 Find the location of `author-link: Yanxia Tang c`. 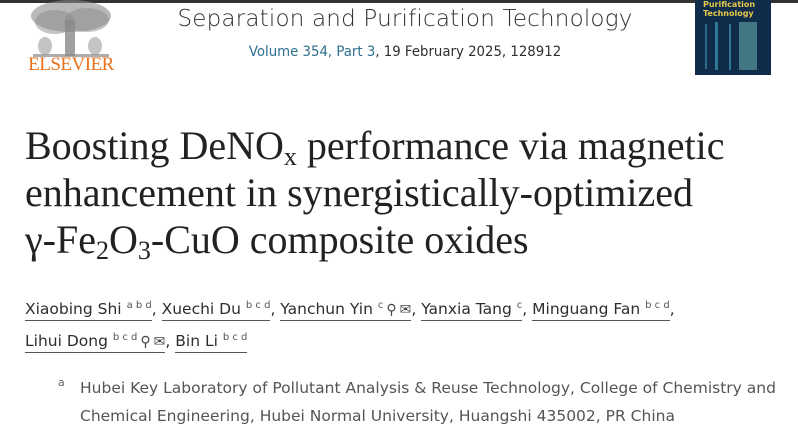

author-link: Yanxia Tang c is located at coordinates (472, 311).